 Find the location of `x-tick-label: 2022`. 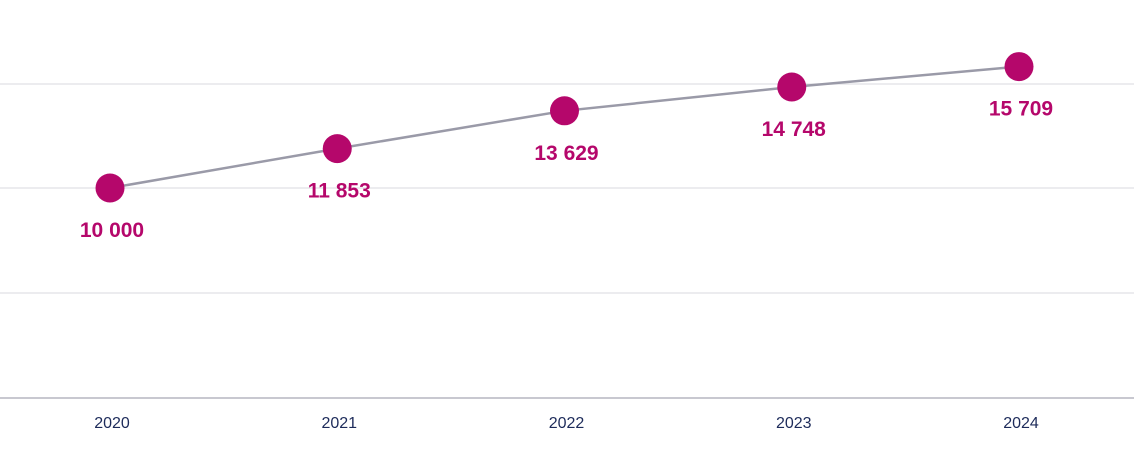

x-tick-label: 2022 is located at coordinates (567, 423).